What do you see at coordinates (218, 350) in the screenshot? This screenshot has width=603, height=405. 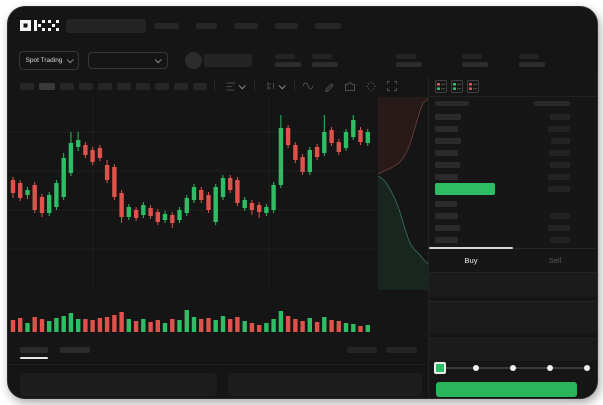 I see `chart-footer` at bounding box center [218, 350].